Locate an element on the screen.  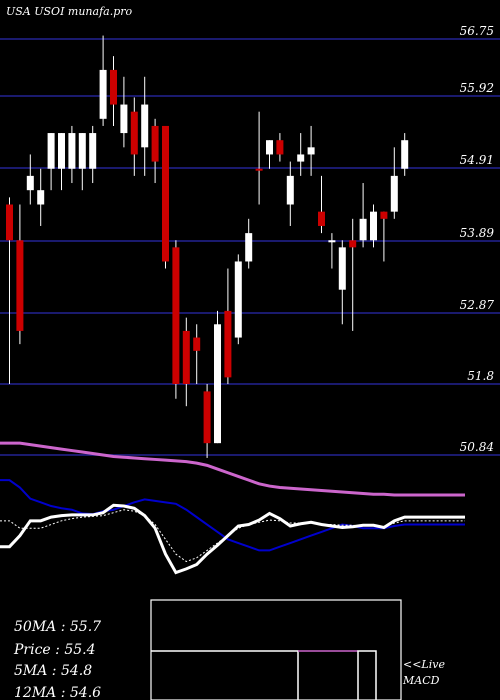
stat-price: Price : 55.4 is located at coordinates (54, 650).